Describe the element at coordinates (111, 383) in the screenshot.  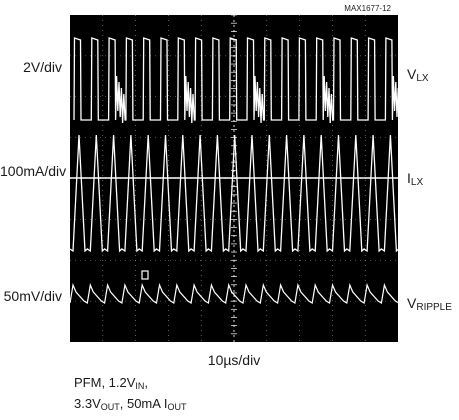
I see `condition-line-1: PFM, 1.2VIN,` at that location.